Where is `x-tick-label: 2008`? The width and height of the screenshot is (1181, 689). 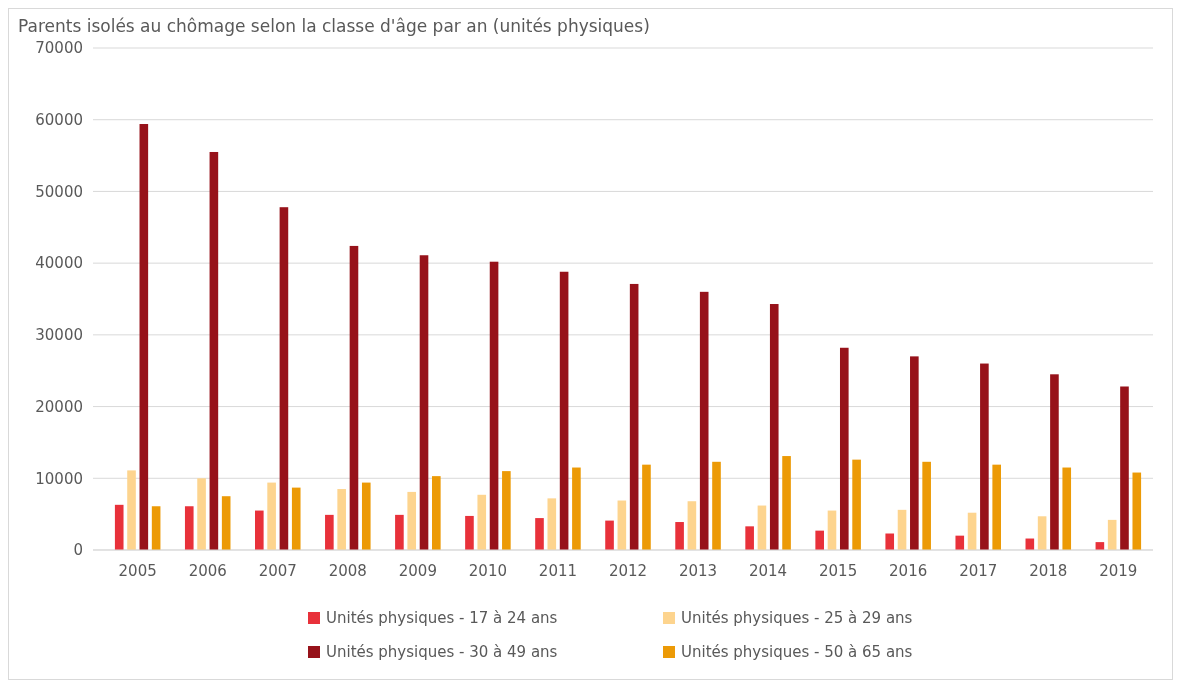 x-tick-label: 2008 is located at coordinates (347, 571).